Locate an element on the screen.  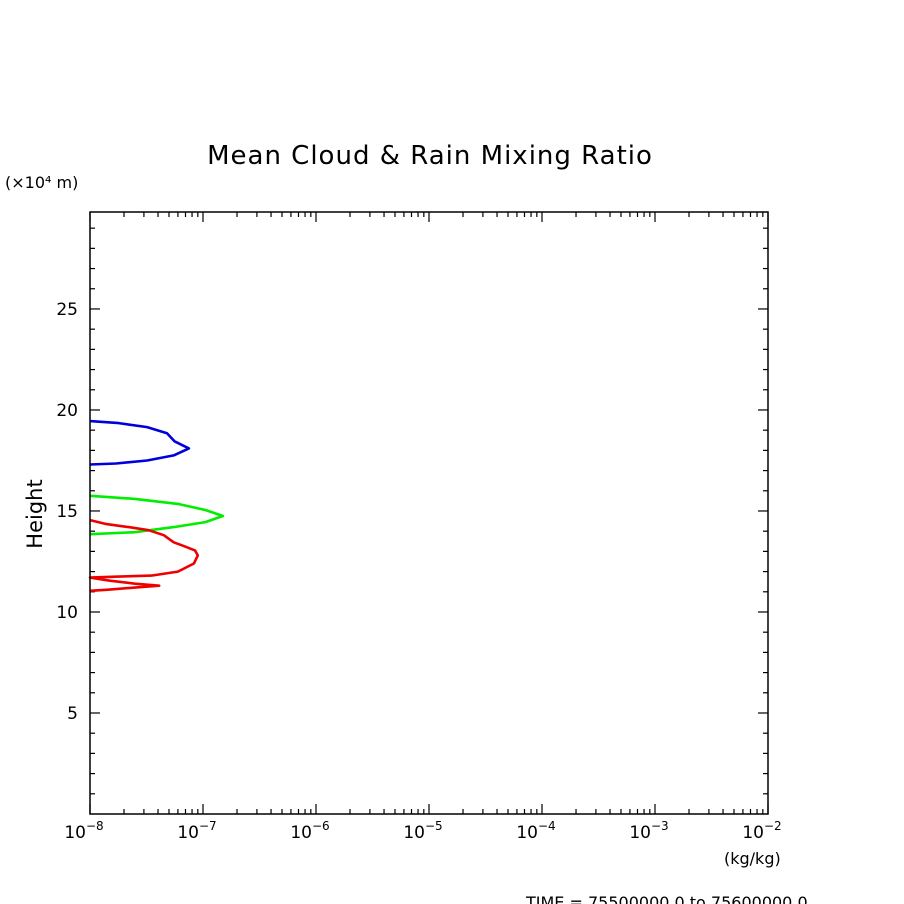
y-tick-label: 5 is located at coordinates (72, 714).